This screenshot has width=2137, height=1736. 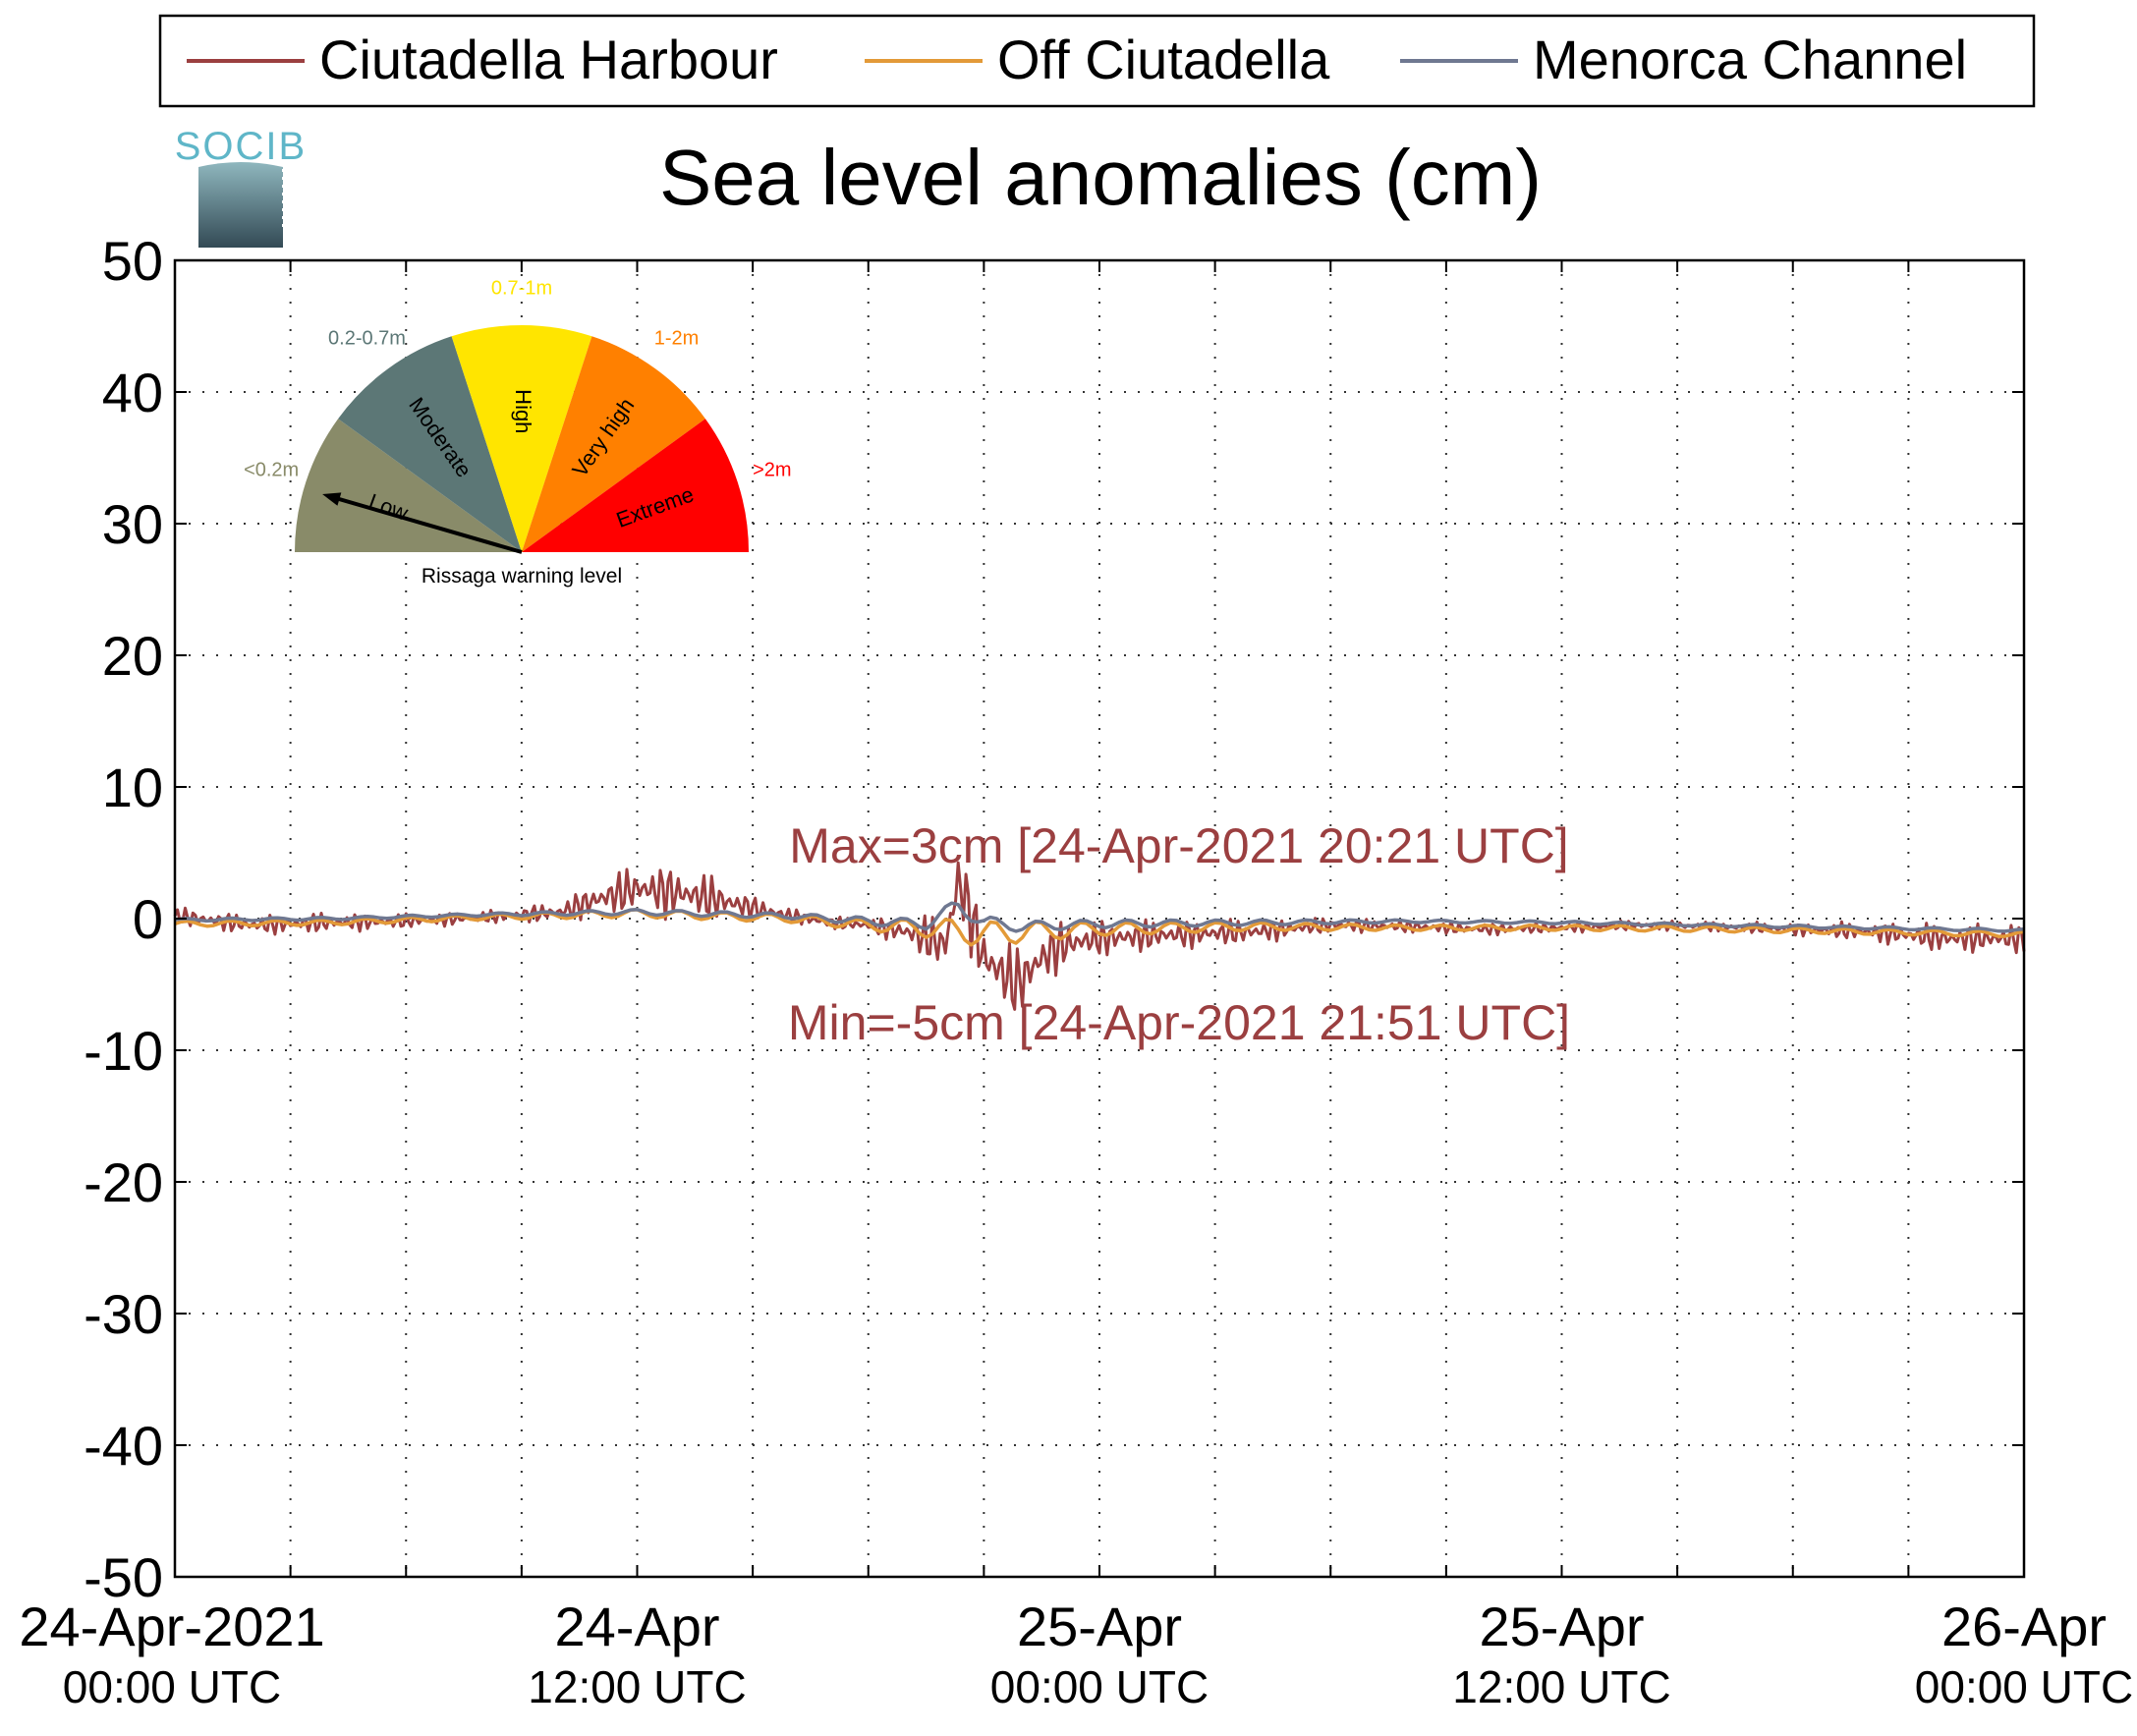 What do you see at coordinates (123, 1314) in the screenshot?
I see `y-tick-label: -30` at bounding box center [123, 1314].